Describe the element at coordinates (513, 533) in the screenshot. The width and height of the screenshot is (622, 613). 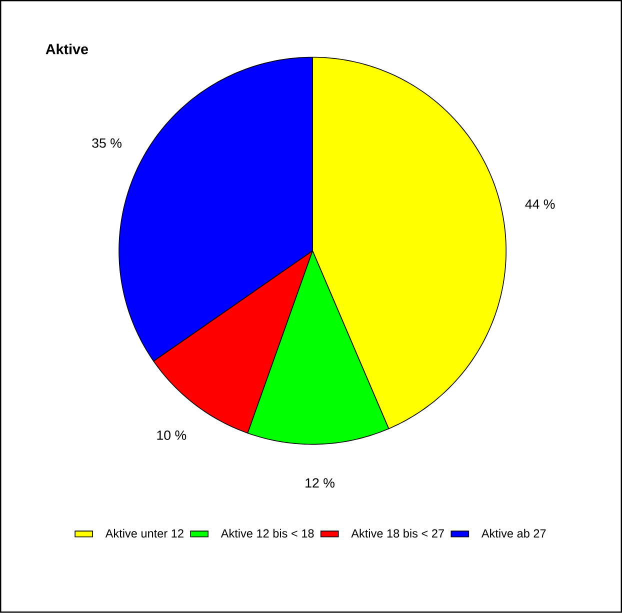
I see `legend-label: Aktive ab 27` at that location.